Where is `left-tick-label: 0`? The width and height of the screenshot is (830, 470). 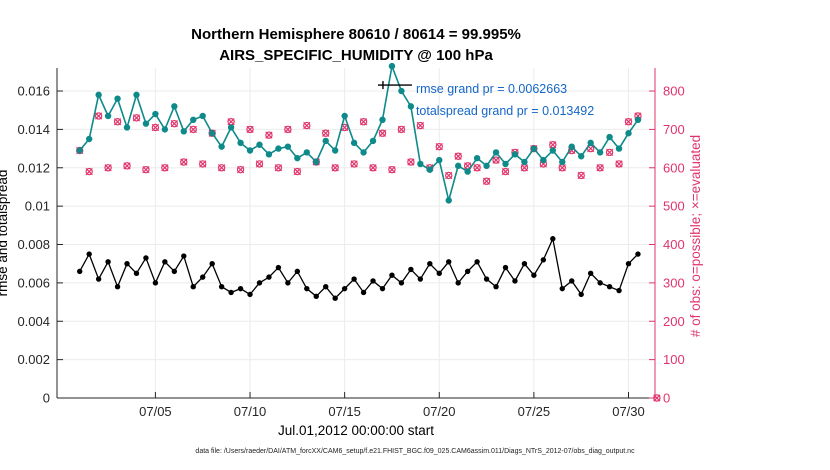
left-tick-label: 0 is located at coordinates (46, 398).